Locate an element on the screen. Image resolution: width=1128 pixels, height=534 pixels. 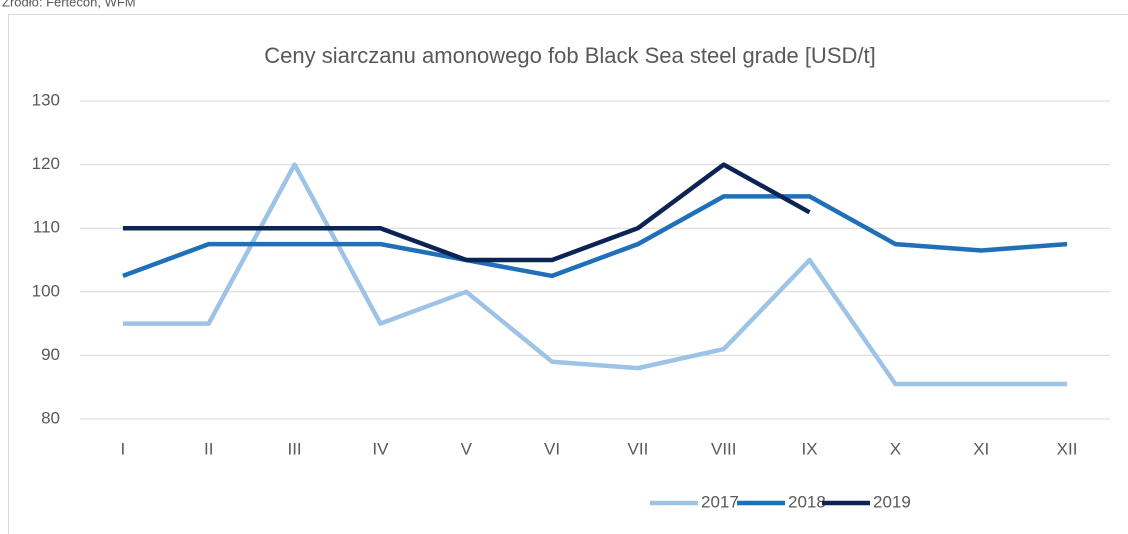
legend-label: 2017 is located at coordinates (720, 501).